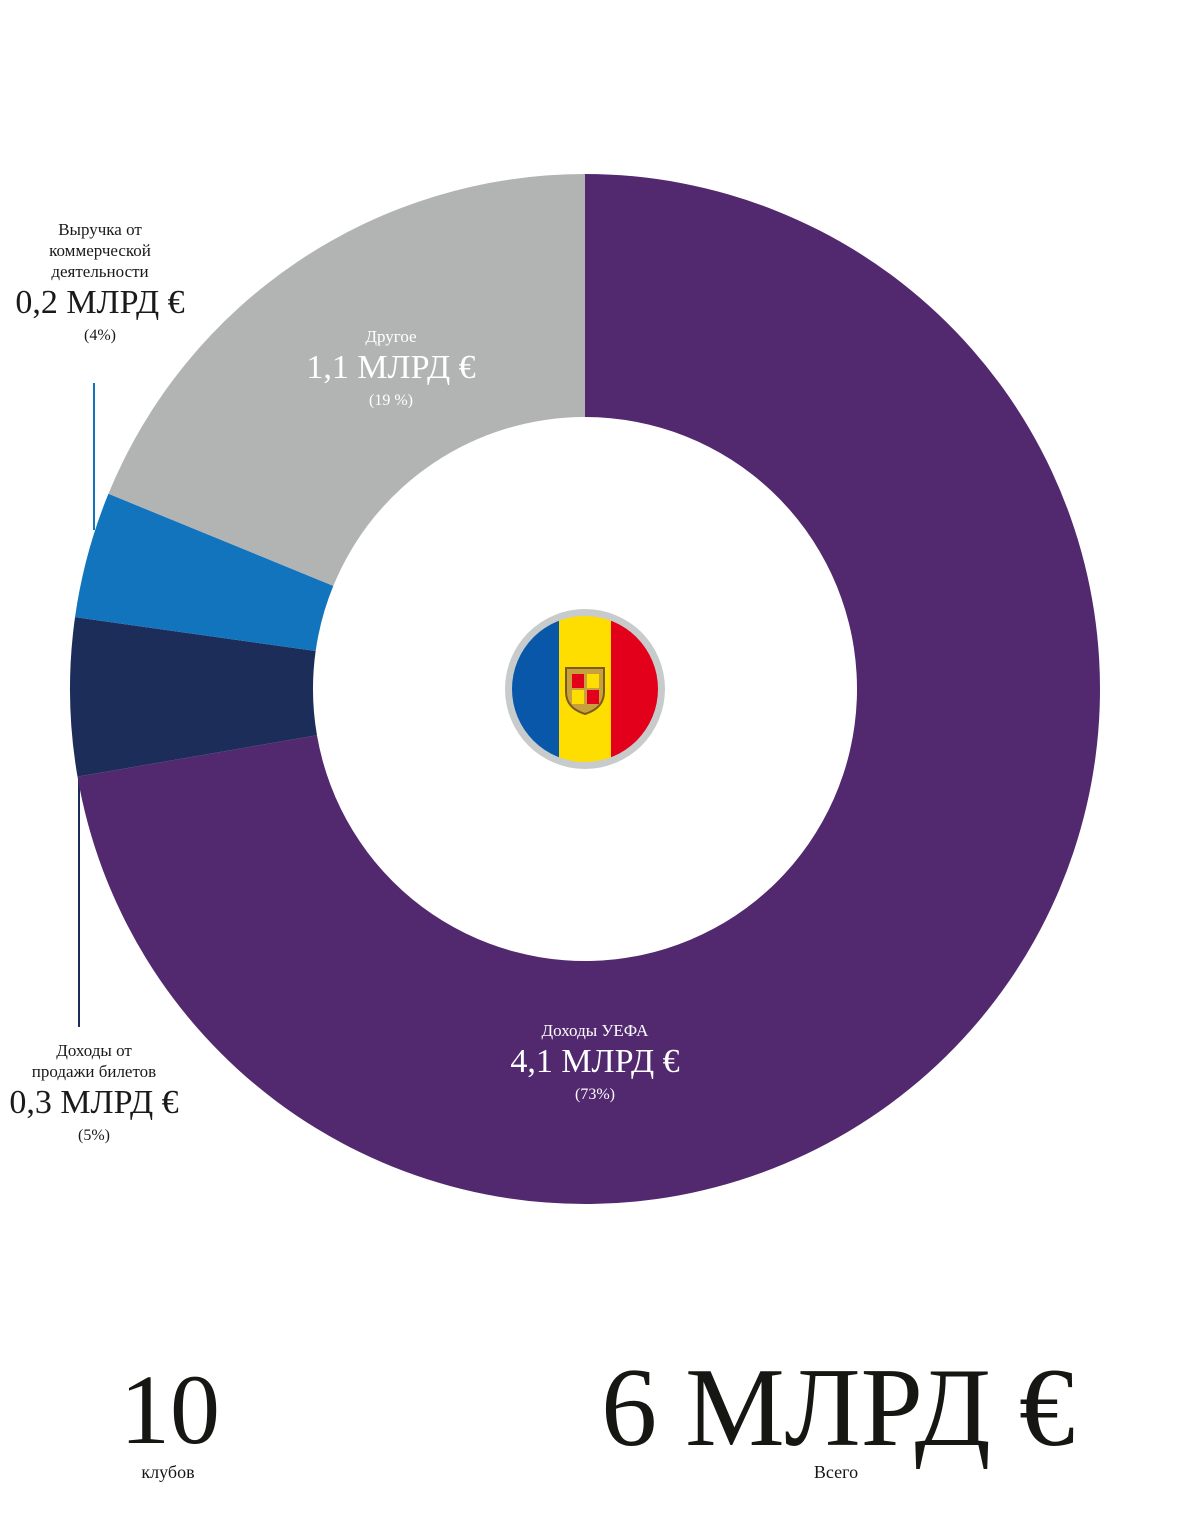  I want to click on clubs-label: клубов, so click(168, 1472).